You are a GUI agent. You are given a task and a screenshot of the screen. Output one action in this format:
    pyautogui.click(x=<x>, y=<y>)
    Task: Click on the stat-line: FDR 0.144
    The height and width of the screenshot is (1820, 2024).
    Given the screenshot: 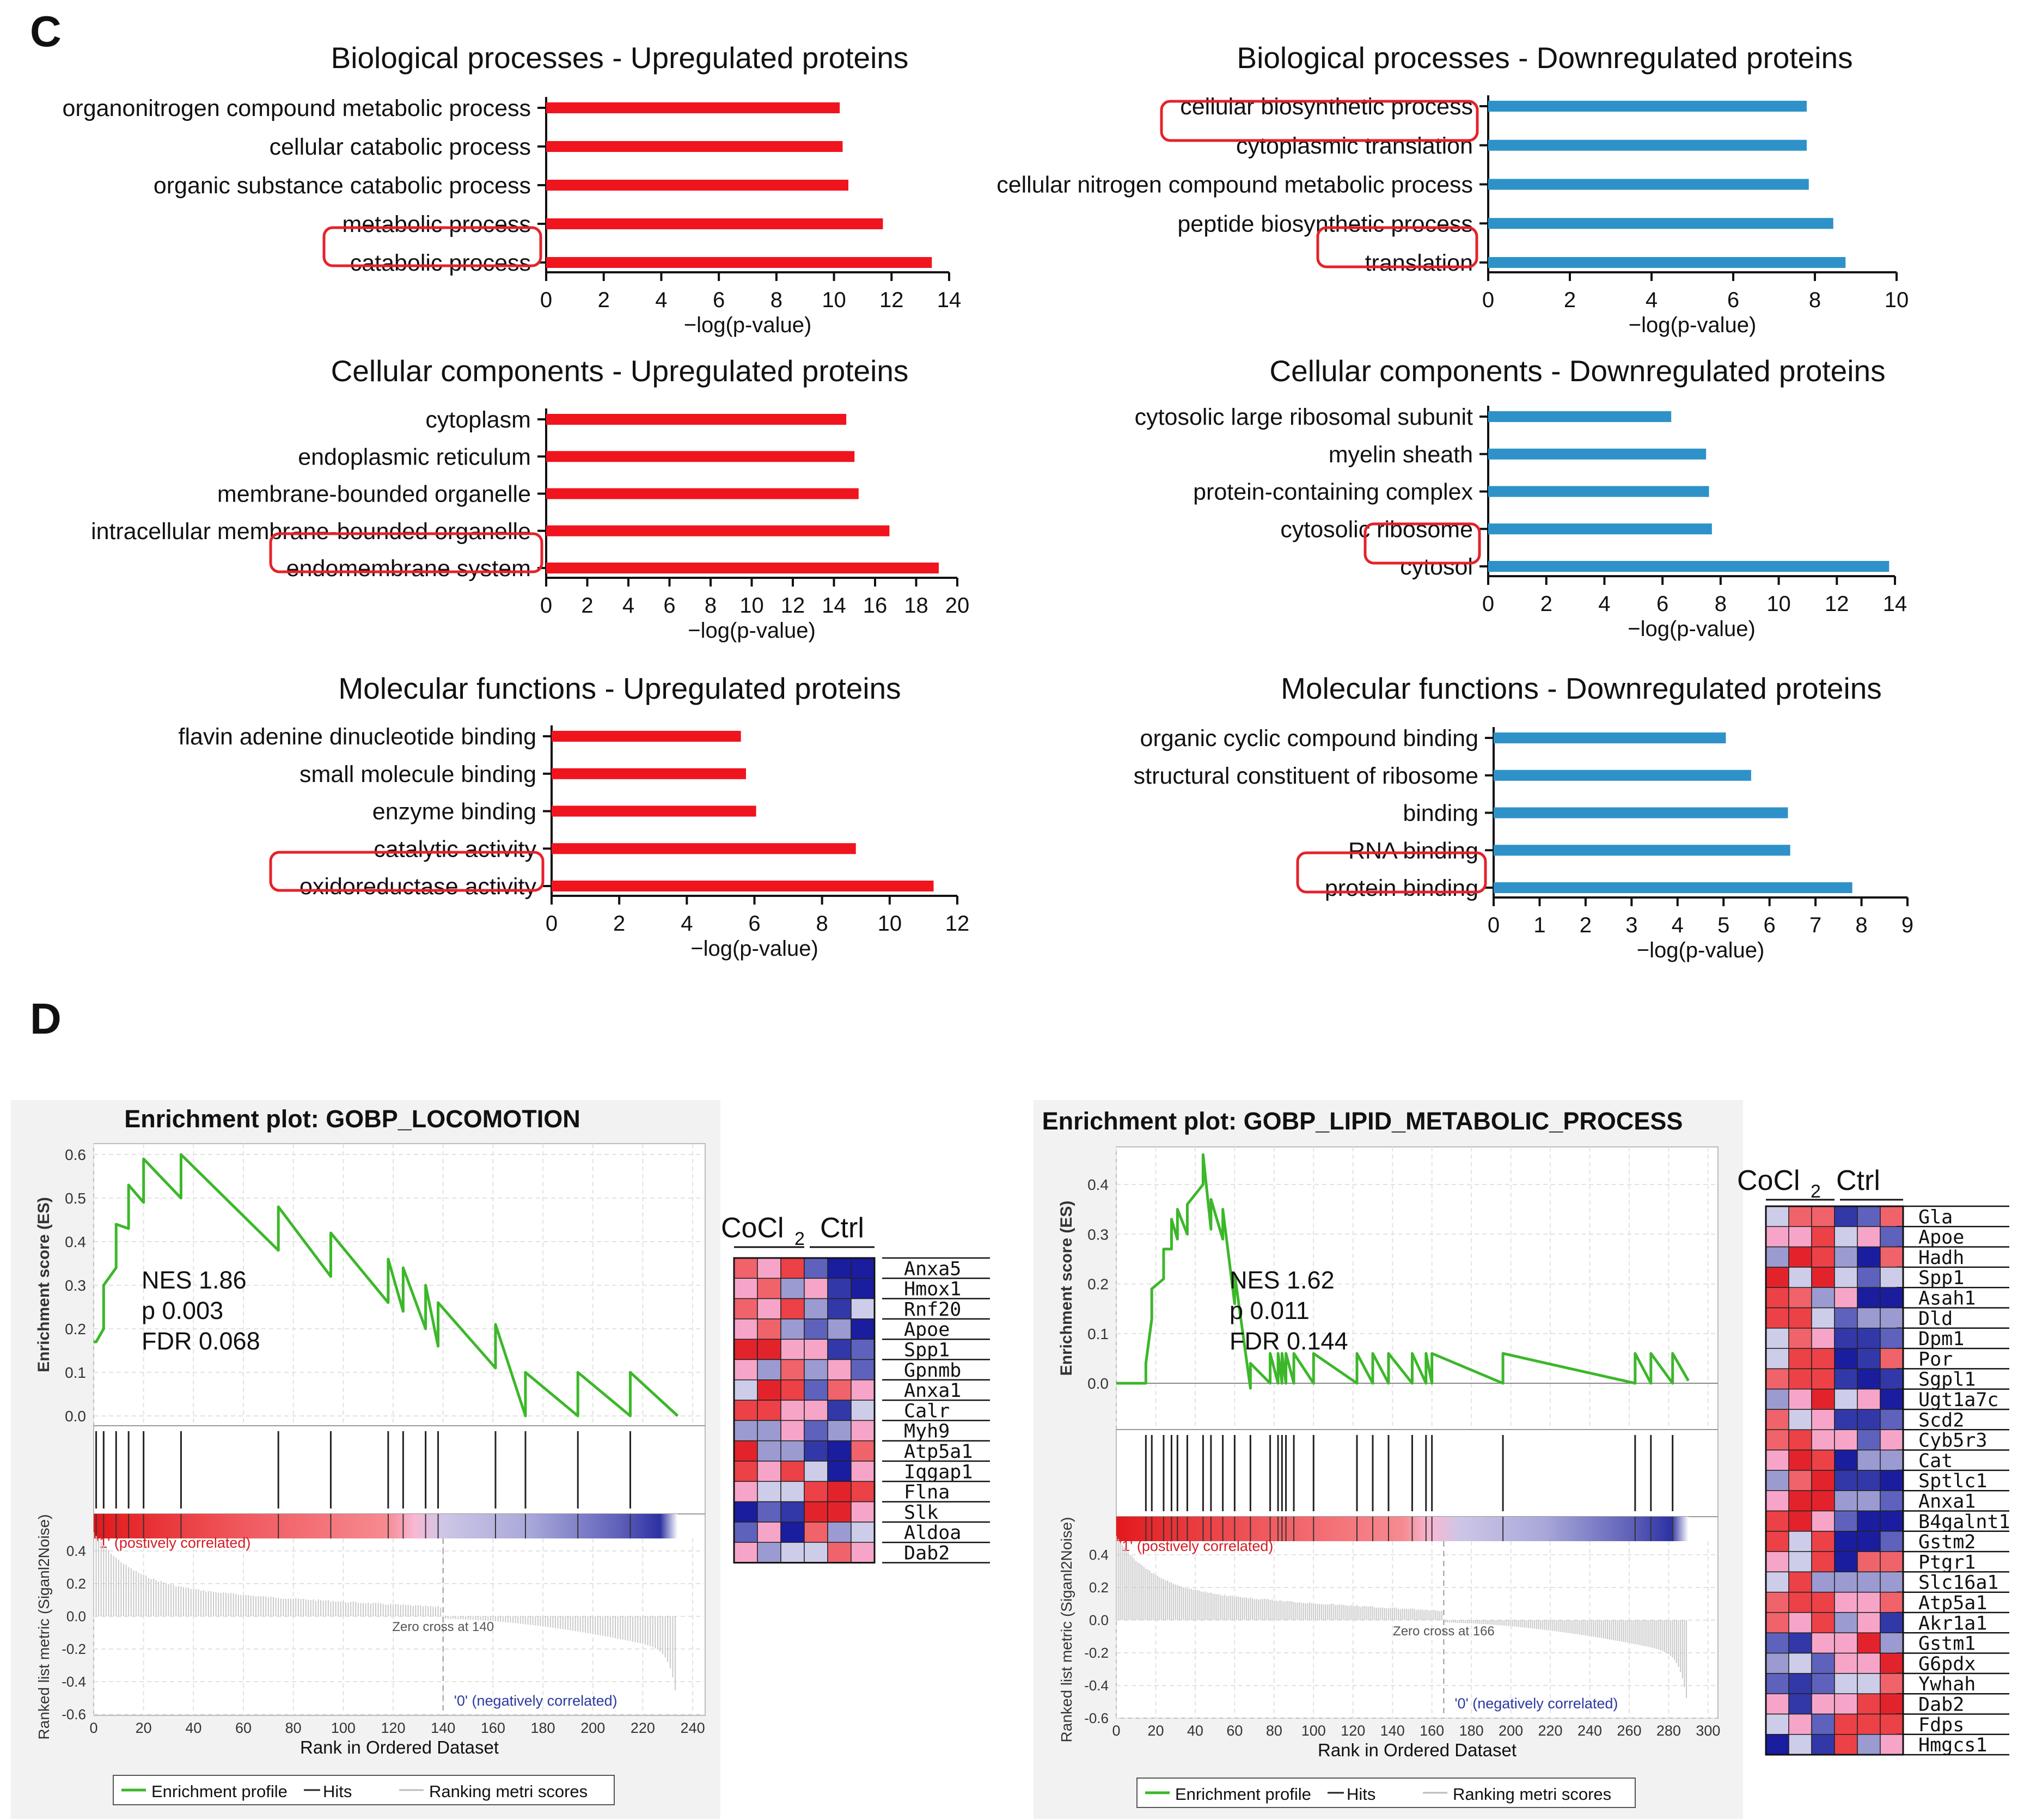 What is the action you would take?
    pyautogui.click(x=1289, y=1341)
    